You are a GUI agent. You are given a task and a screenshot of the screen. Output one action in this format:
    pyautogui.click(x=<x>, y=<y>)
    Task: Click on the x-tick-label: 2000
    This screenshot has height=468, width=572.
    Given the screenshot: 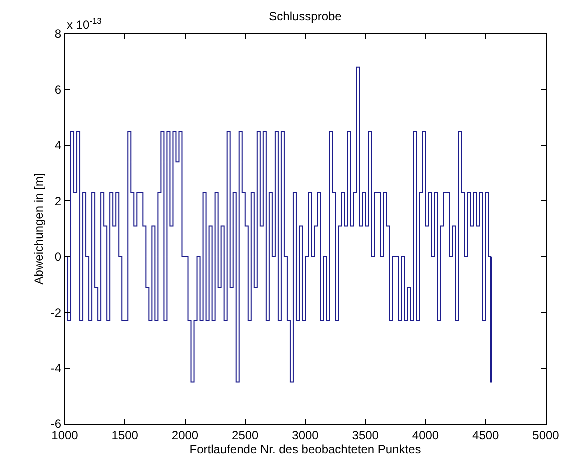 What is the action you would take?
    pyautogui.click(x=185, y=435)
    